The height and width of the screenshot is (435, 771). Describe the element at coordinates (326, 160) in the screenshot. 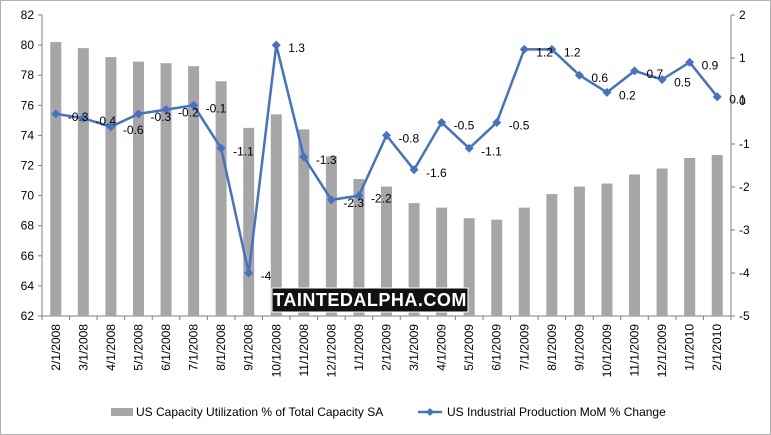

I see `production-data-label: -1.3` at that location.